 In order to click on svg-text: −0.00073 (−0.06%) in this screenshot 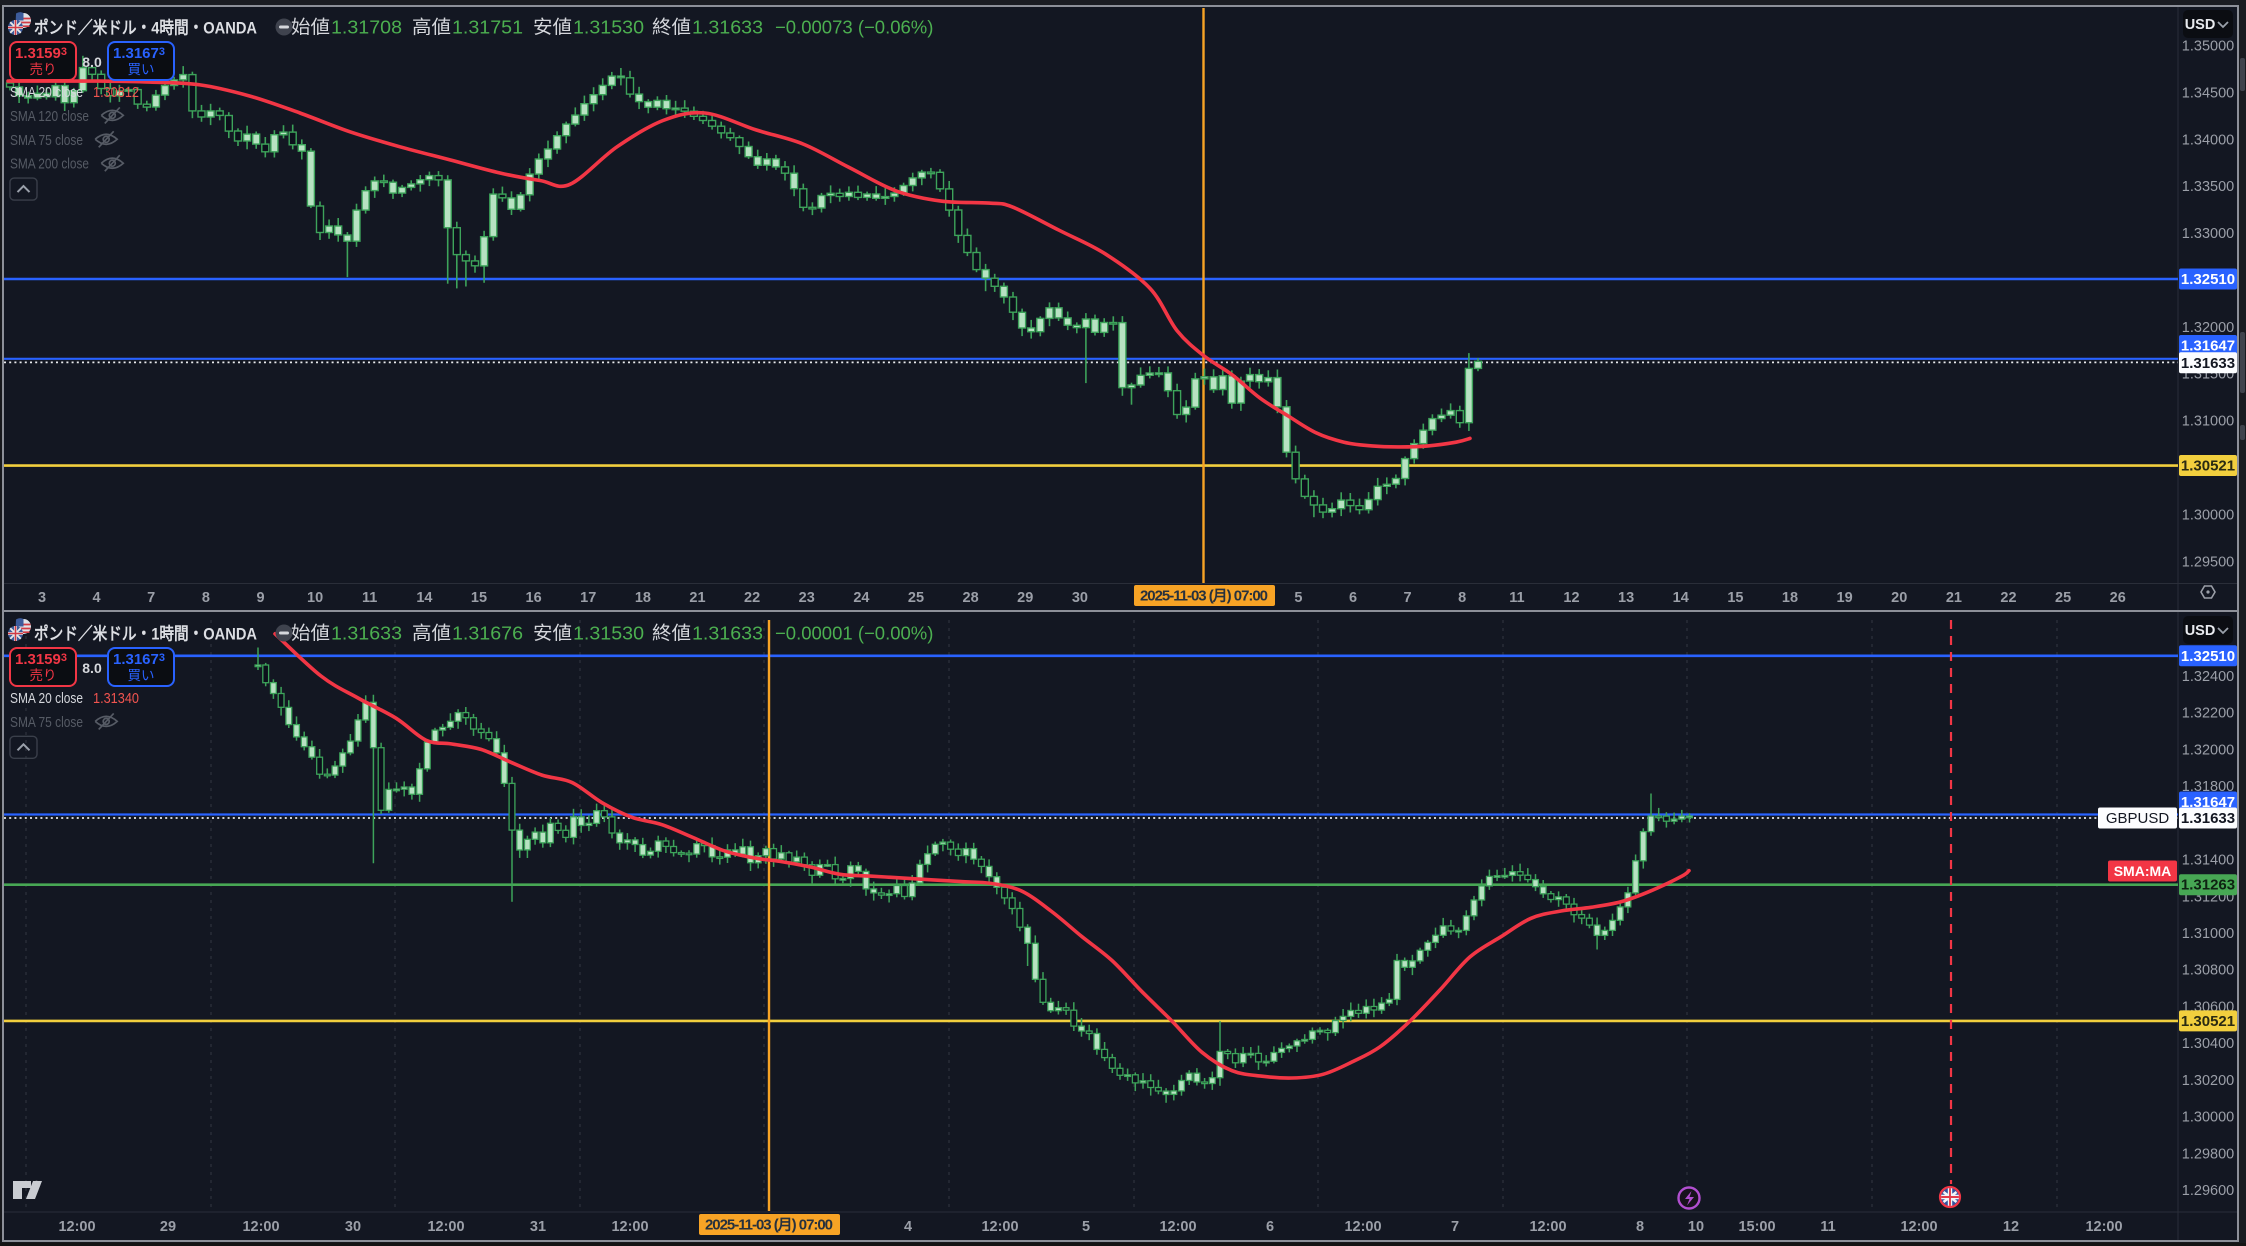, I will do `click(854, 27)`.